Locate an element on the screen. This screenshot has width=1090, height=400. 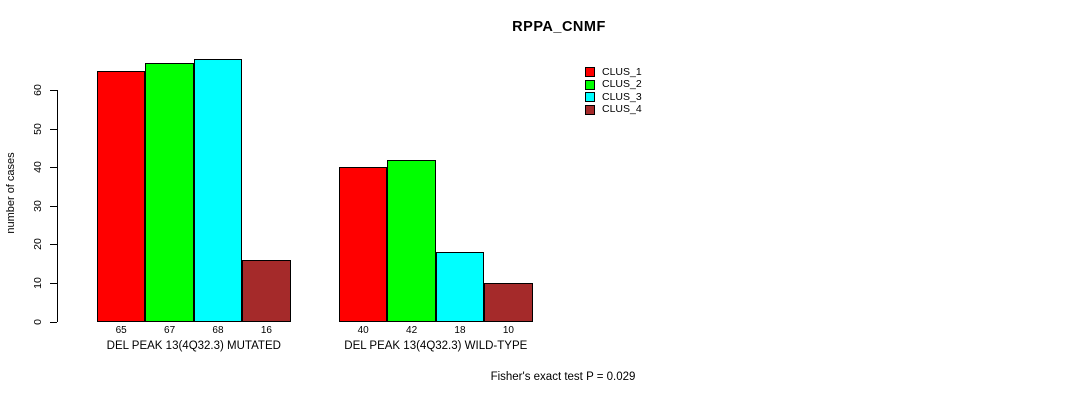
bar-value-label: 68 is located at coordinates (218, 330).